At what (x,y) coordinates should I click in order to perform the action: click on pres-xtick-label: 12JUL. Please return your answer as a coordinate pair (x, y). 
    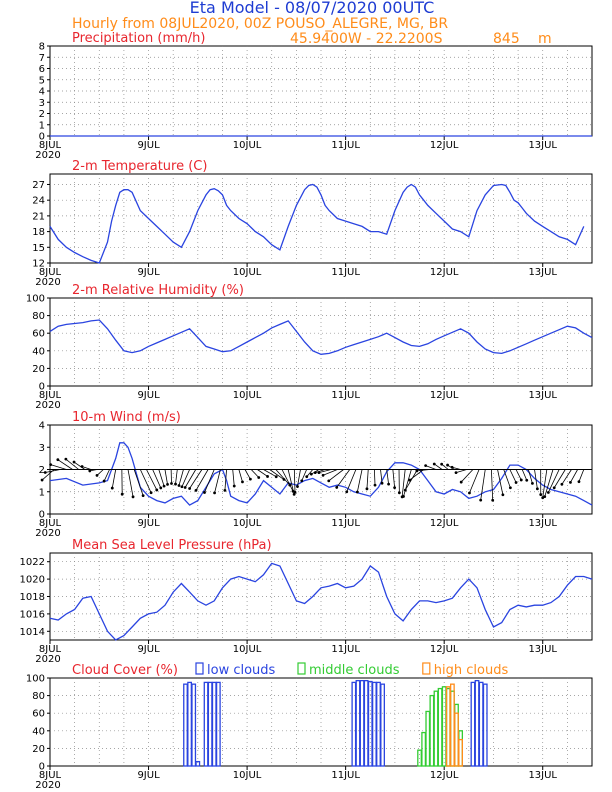
    Looking at the image, I should click on (444, 649).